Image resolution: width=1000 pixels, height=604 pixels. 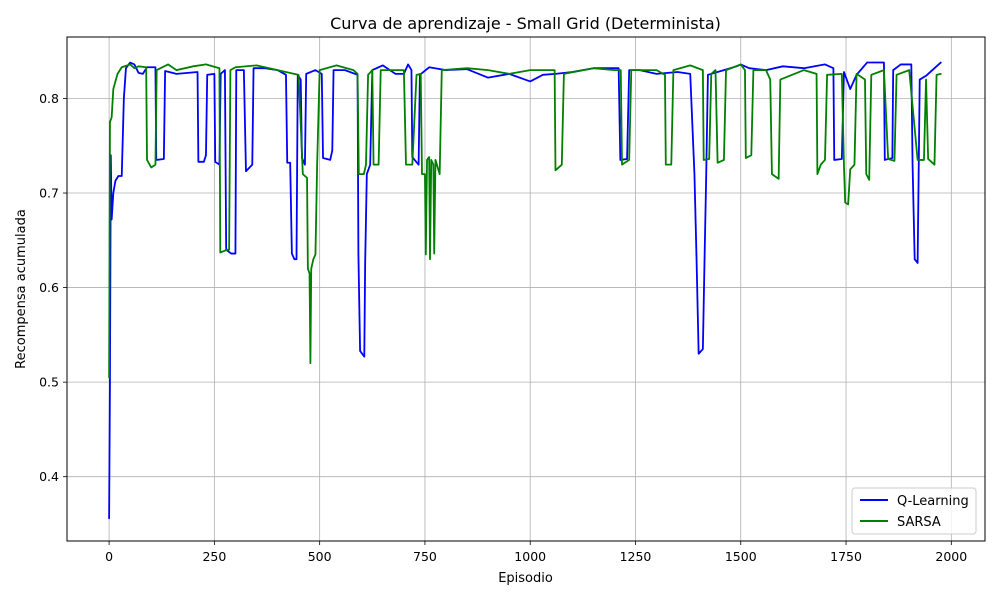 What do you see at coordinates (49, 382) in the screenshot?
I see `y-tick-label: 0.5` at bounding box center [49, 382].